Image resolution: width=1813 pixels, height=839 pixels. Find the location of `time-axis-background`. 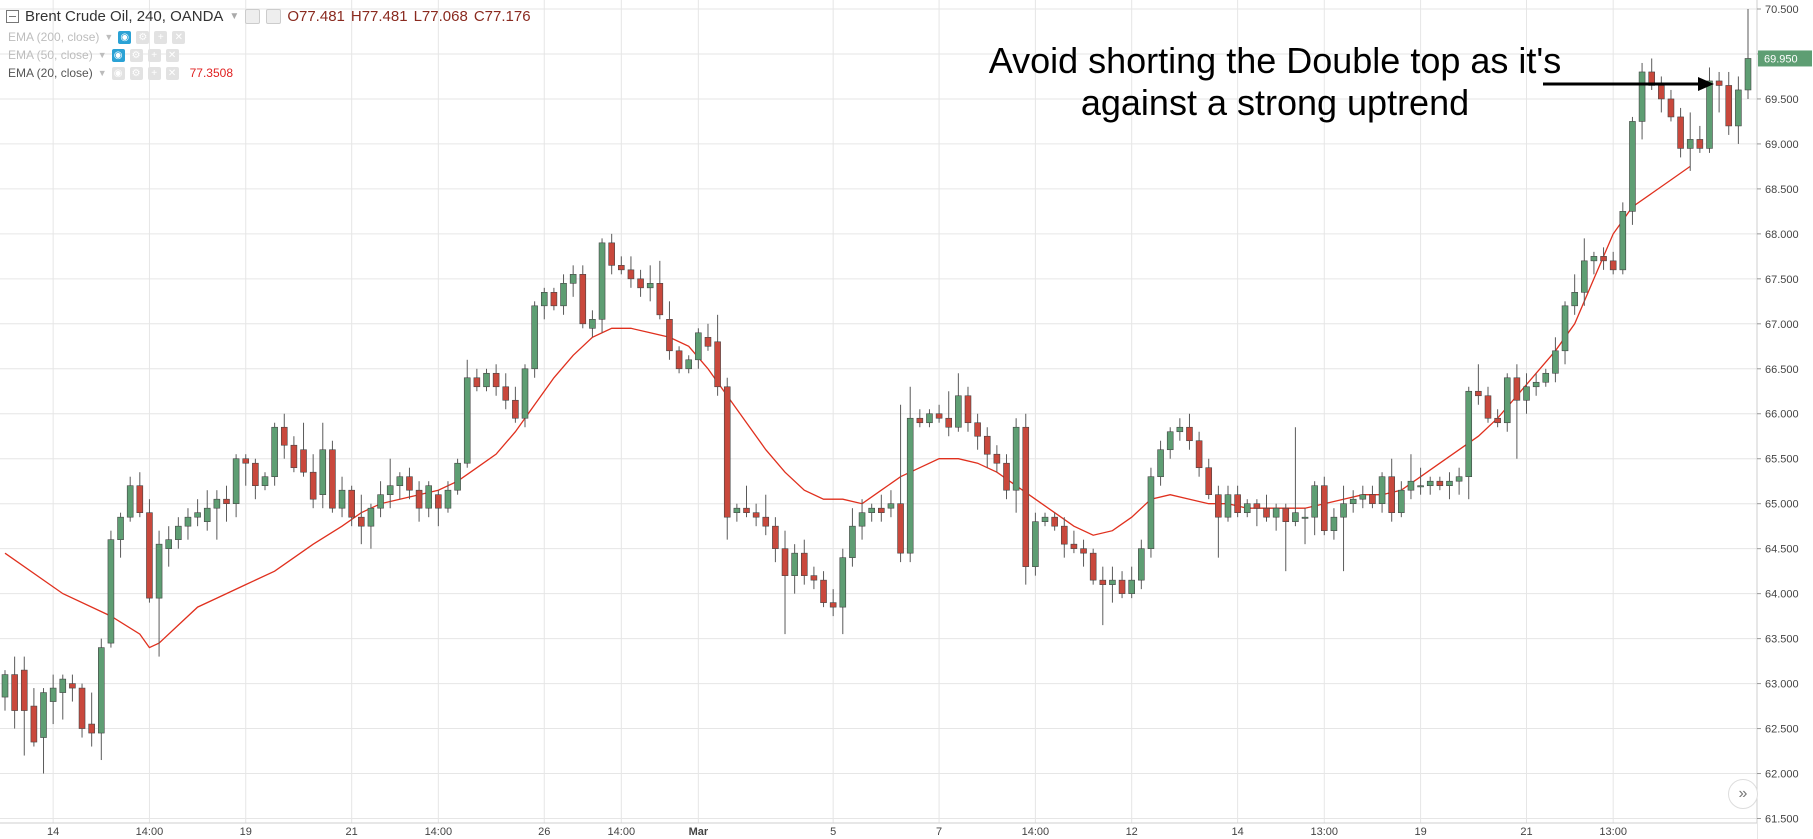

time-axis-background is located at coordinates (878, 831).